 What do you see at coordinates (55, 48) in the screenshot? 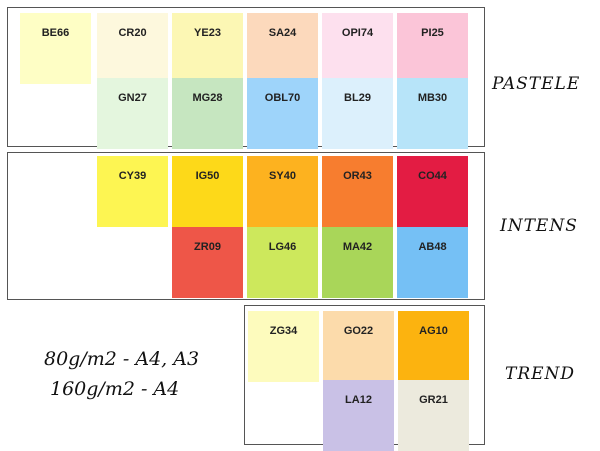
I see `swatch-be66: BE66` at bounding box center [55, 48].